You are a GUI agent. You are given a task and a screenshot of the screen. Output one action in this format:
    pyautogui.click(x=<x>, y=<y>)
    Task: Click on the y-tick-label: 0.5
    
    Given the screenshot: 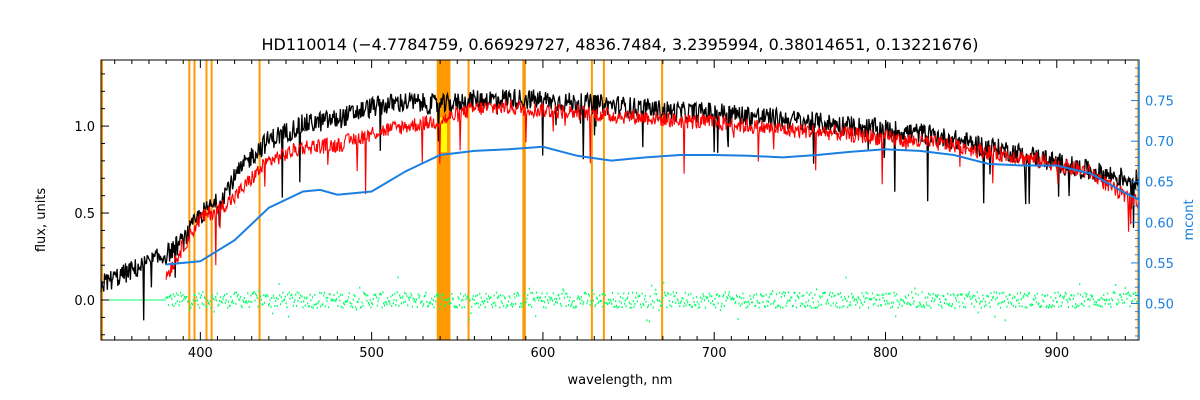 What is the action you would take?
    pyautogui.click(x=84, y=214)
    